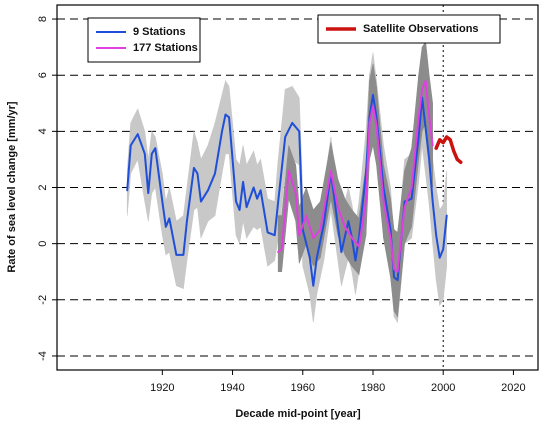  What do you see at coordinates (43, 75) in the screenshot?
I see `y-tick-label: 6` at bounding box center [43, 75].